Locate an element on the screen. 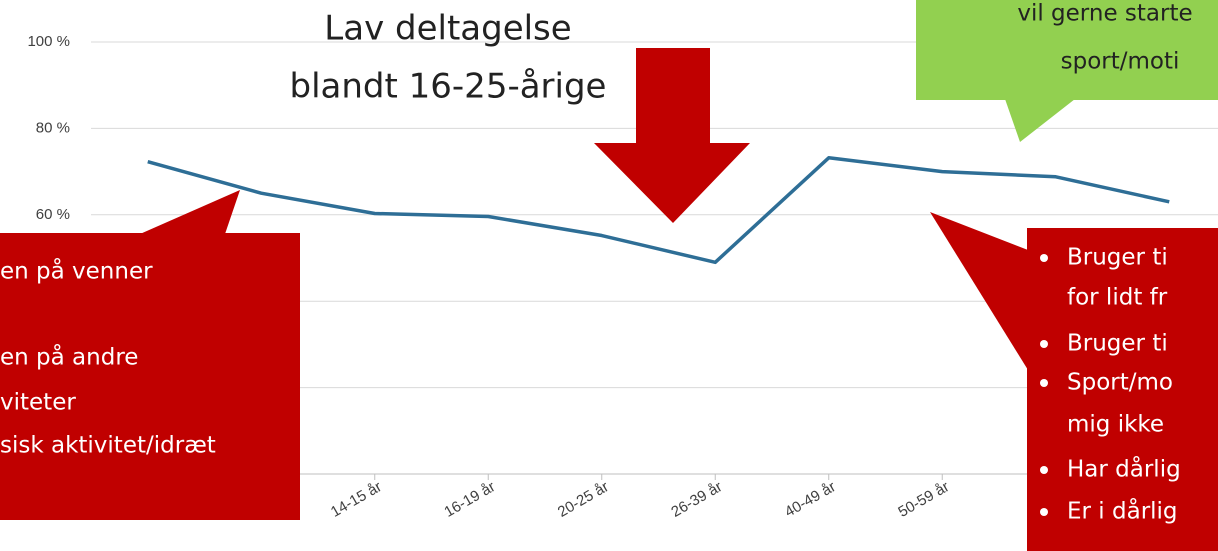 Image resolution: width=1218 pixels, height=551 pixels. green-callout is located at coordinates (1067, 50).